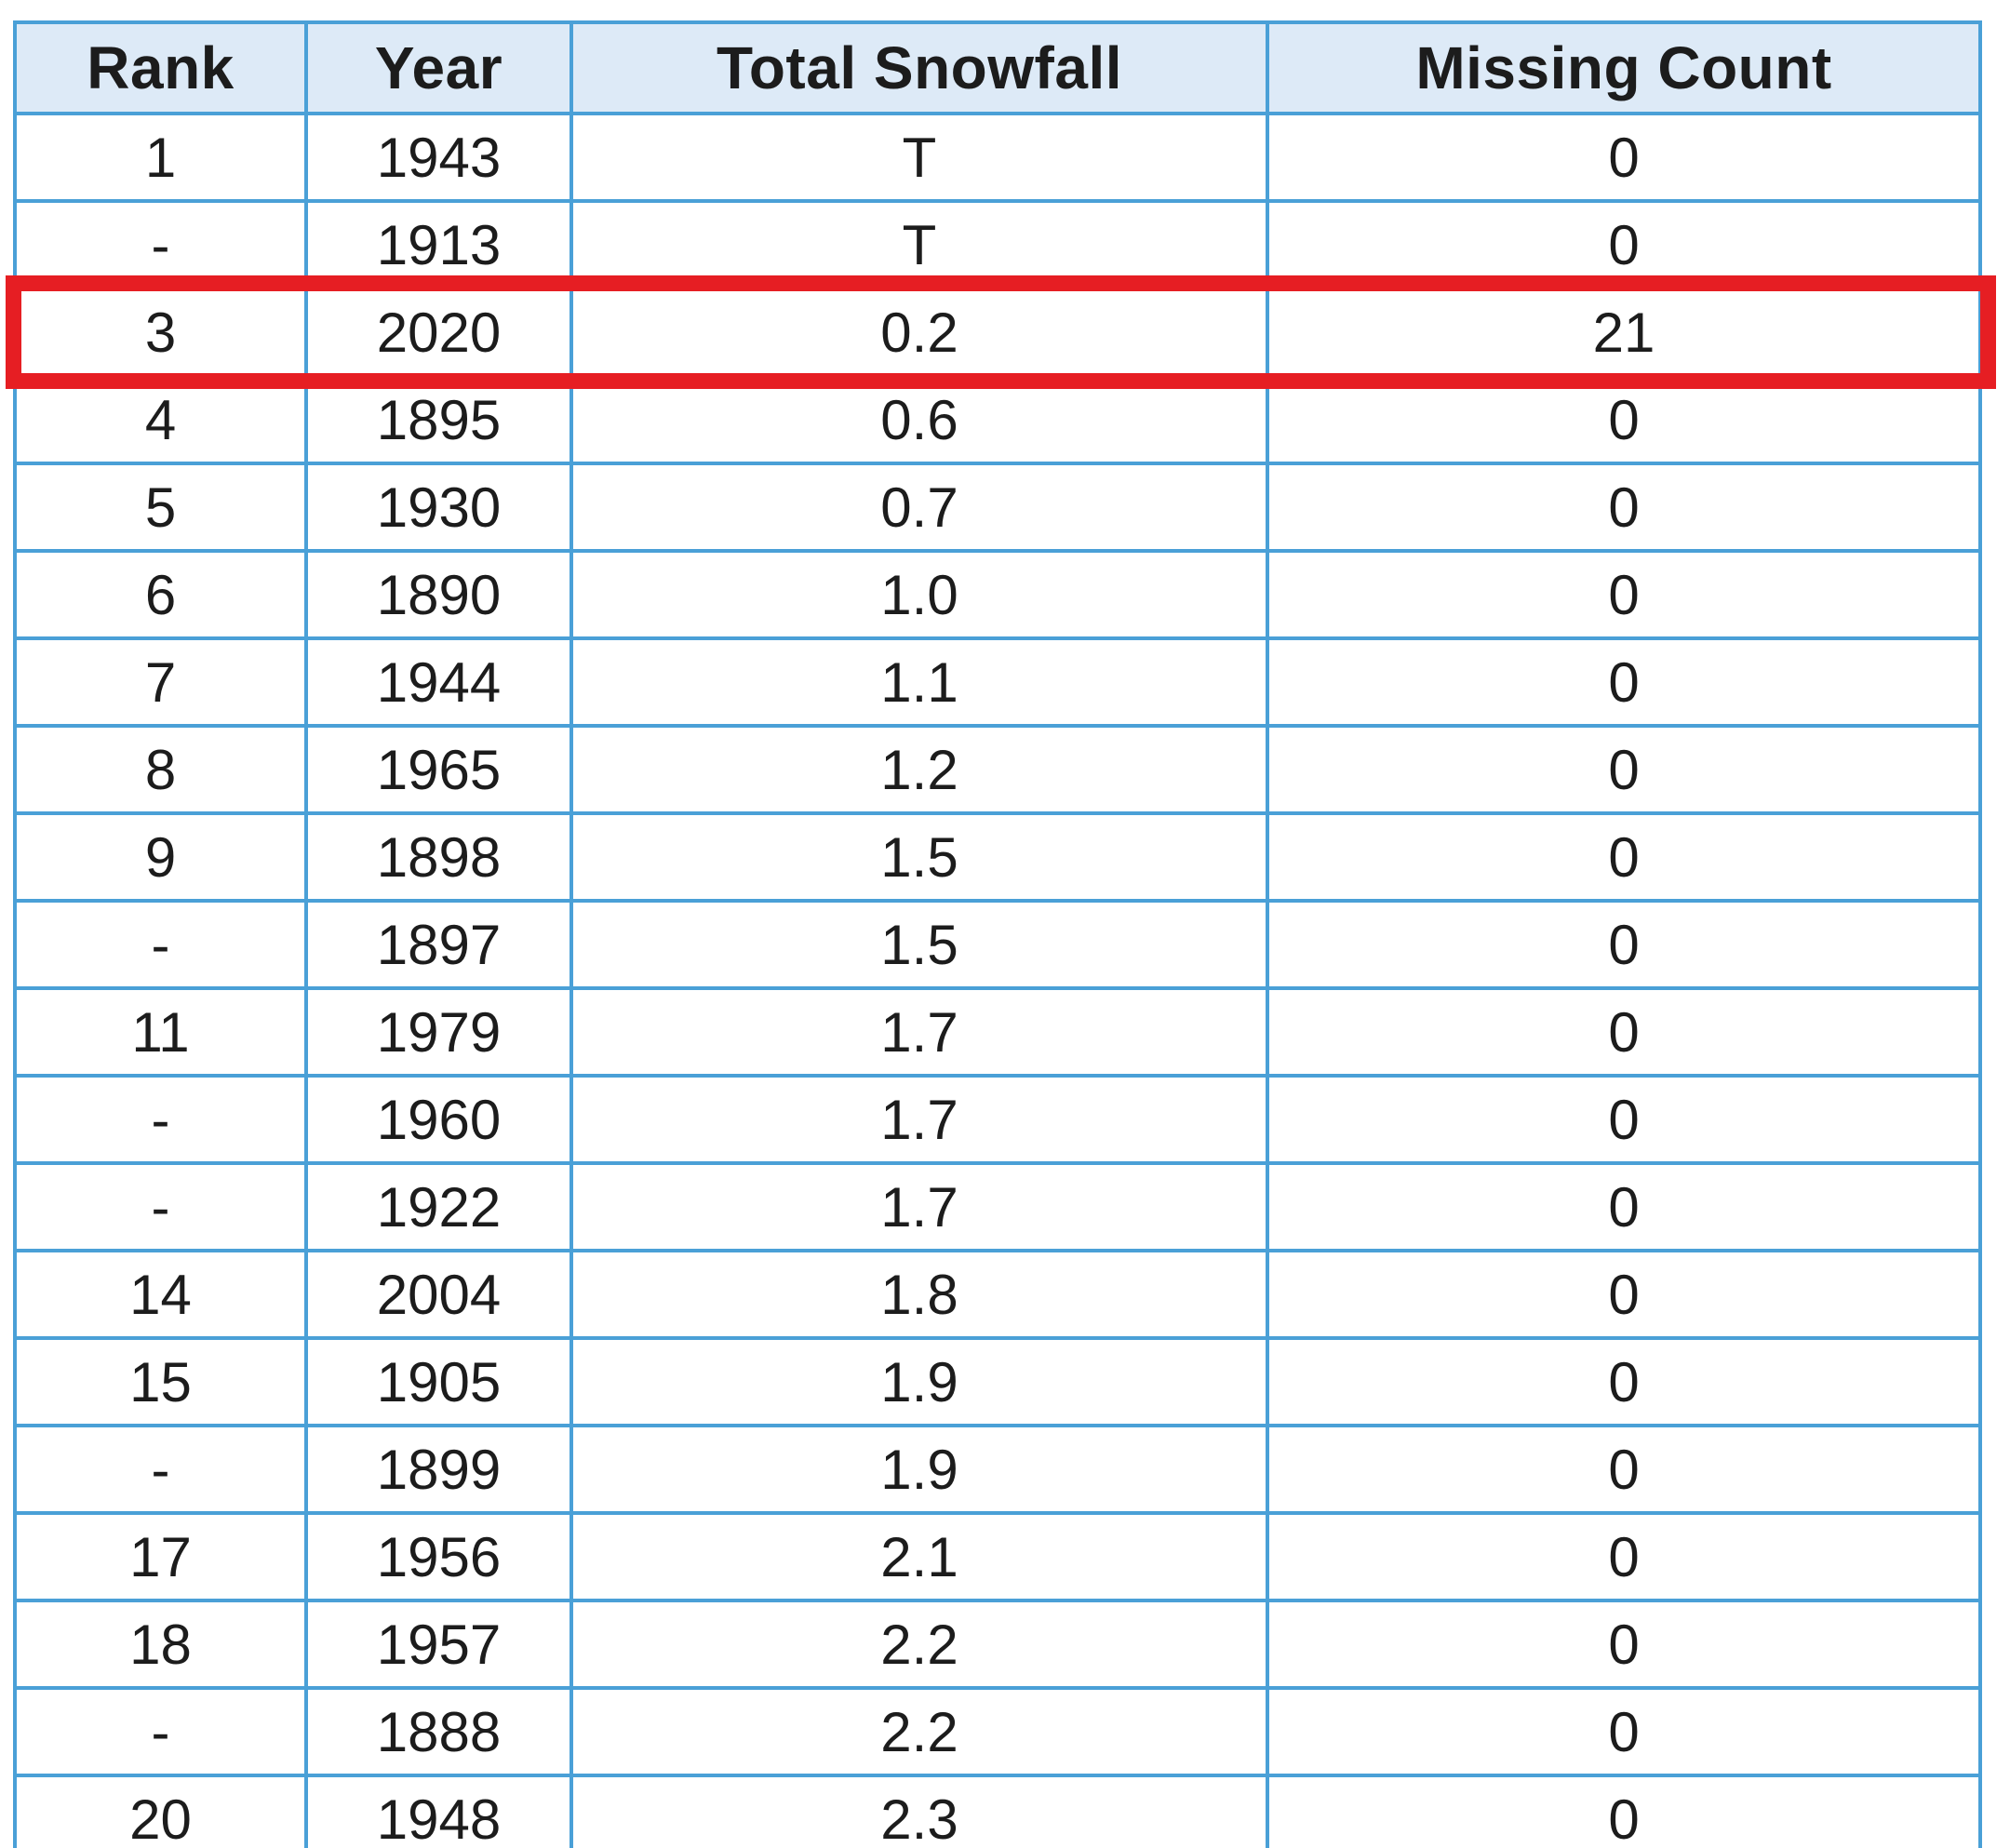 This screenshot has height=1848, width=2010. I want to click on cell-year: 1888, so click(438, 1731).